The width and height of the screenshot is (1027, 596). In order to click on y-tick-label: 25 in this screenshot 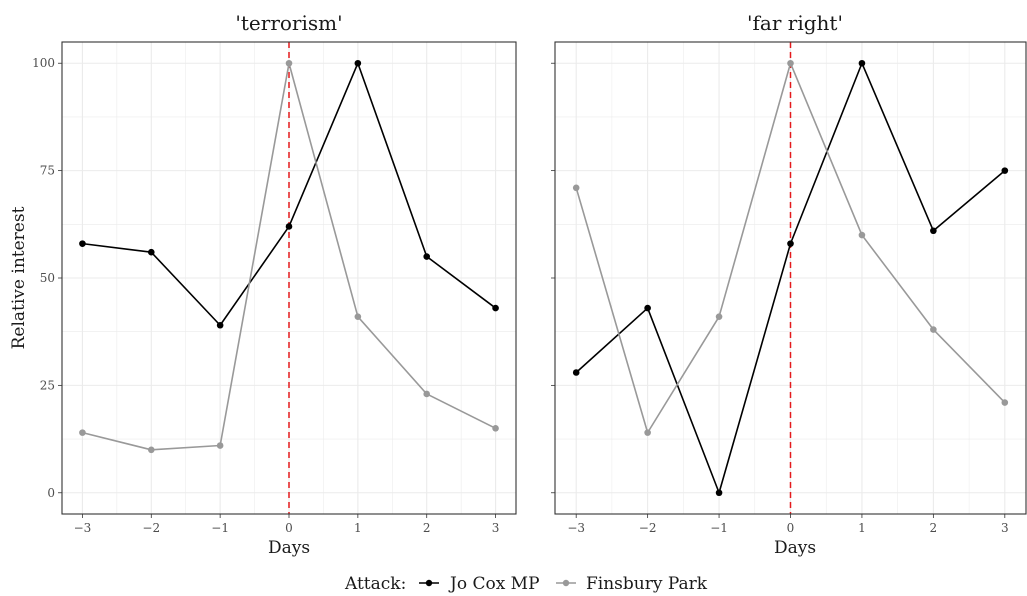, I will do `click(47, 385)`.